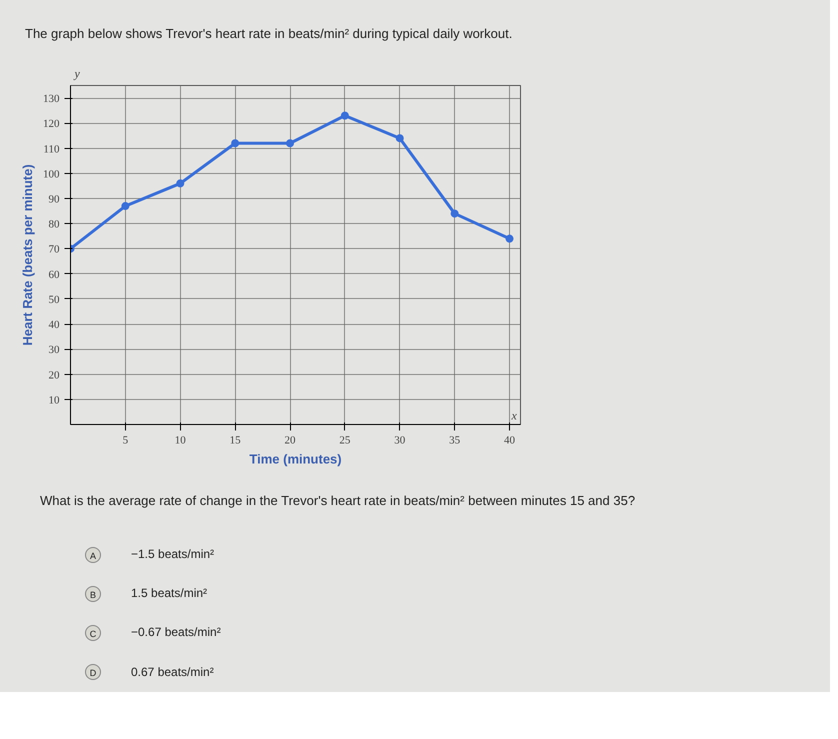 This screenshot has width=838, height=739. I want to click on y-tick-label: 110, so click(51, 148).